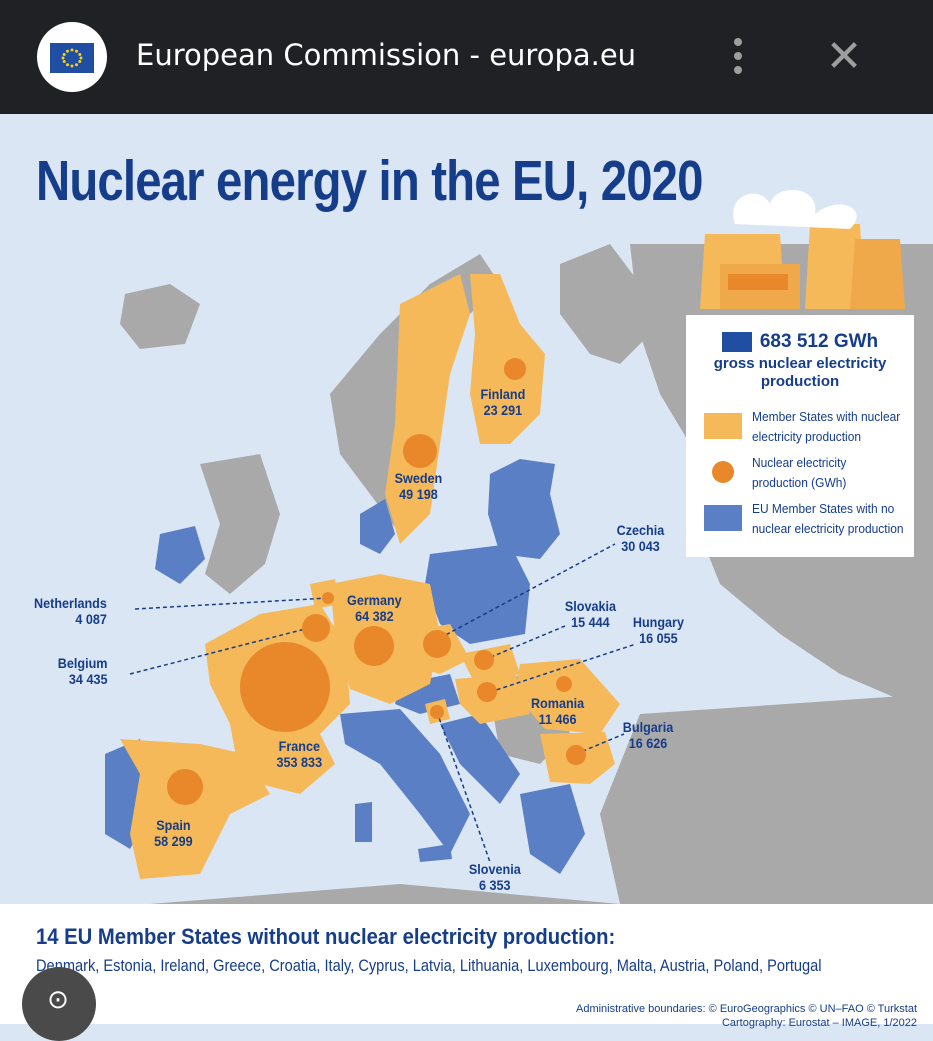  Describe the element at coordinates (58, 999) in the screenshot. I see `lens-icon: ⊙` at that location.